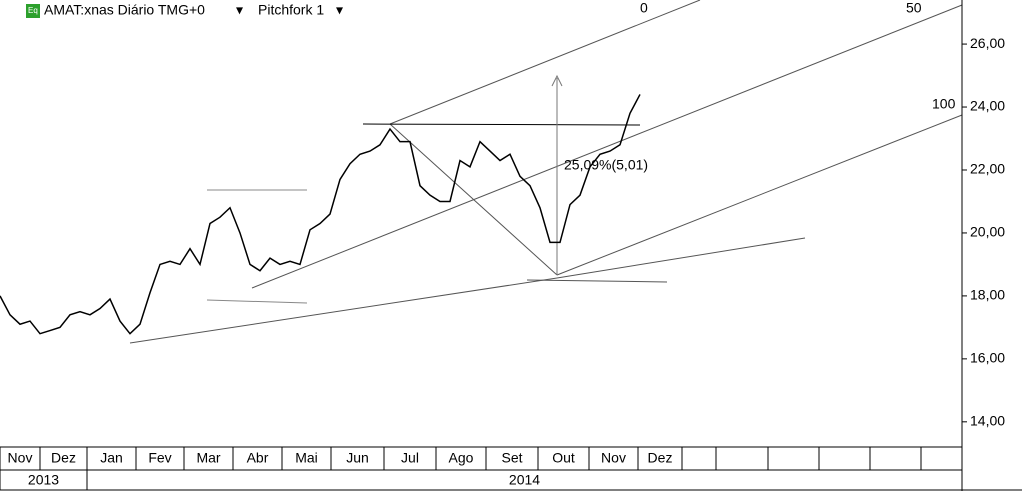 Image resolution: width=1022 pixels, height=491 pixels. I want to click on annotation: 25,09%(5,01), so click(606, 165).